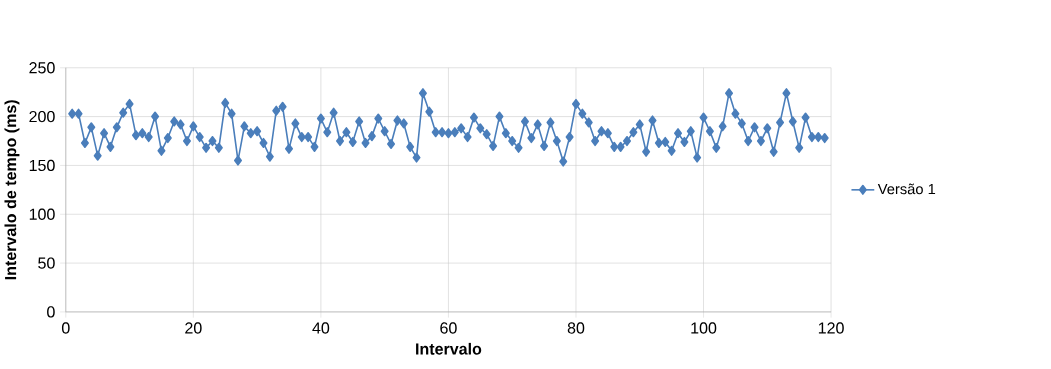  I want to click on y-axis-title: Intervalo de tempo (ms), so click(12, 190).